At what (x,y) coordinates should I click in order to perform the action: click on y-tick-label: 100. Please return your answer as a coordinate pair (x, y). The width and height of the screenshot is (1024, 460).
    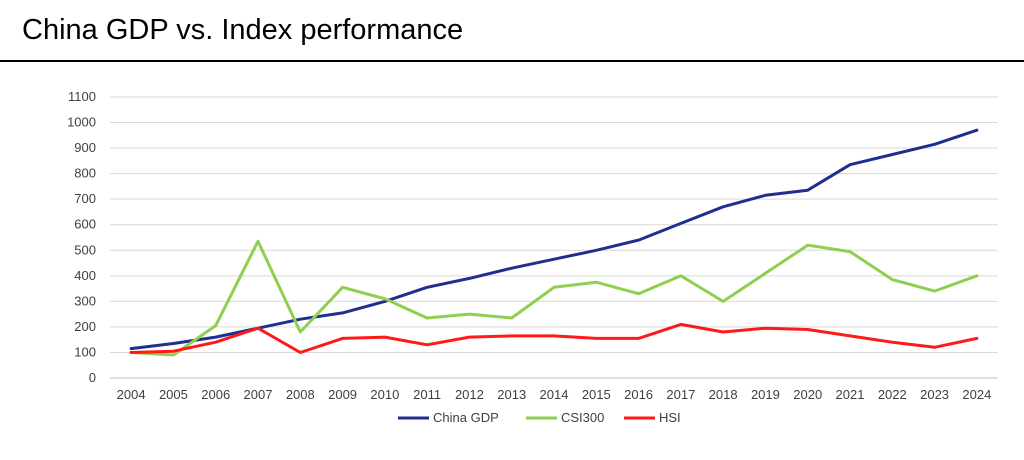
    Looking at the image, I should click on (85, 351).